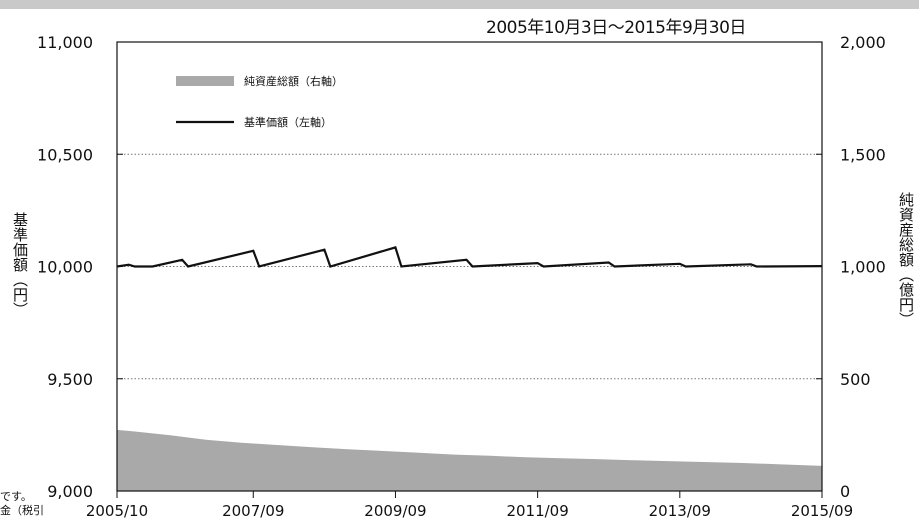  I want to click on right-tick-label: 0, so click(845, 491).